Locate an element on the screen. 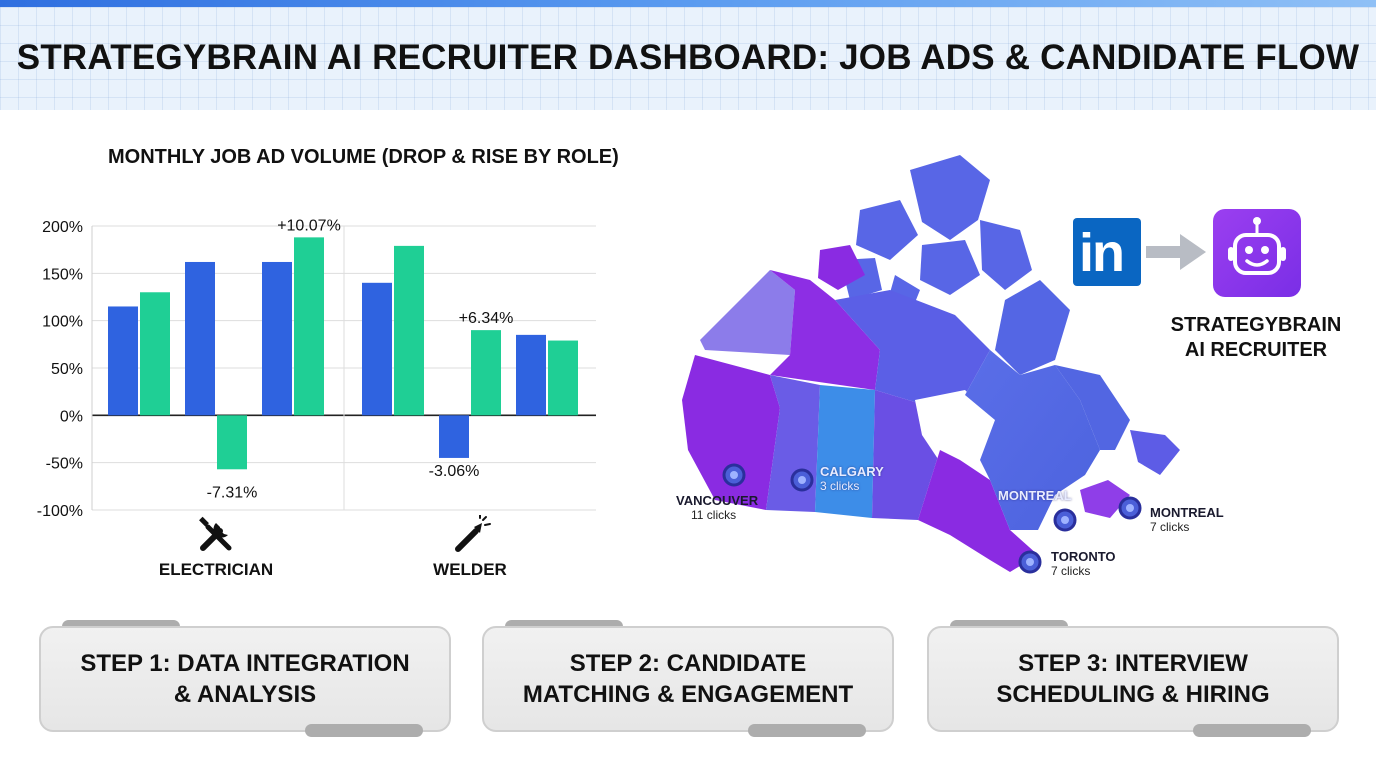 The height and width of the screenshot is (768, 1376). data-label: +6.34% is located at coordinates (486, 318).